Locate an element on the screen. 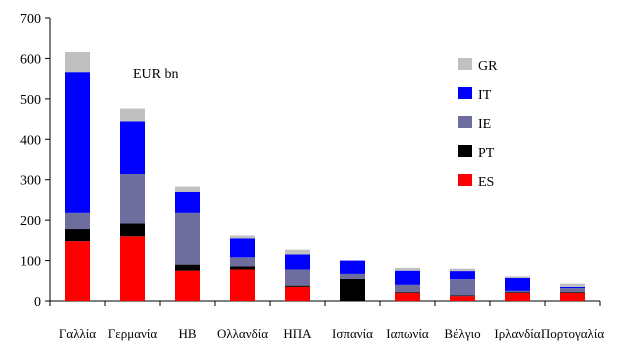 Image resolution: width=640 pixels, height=342 pixels. x-axis is located at coordinates (325, 303).